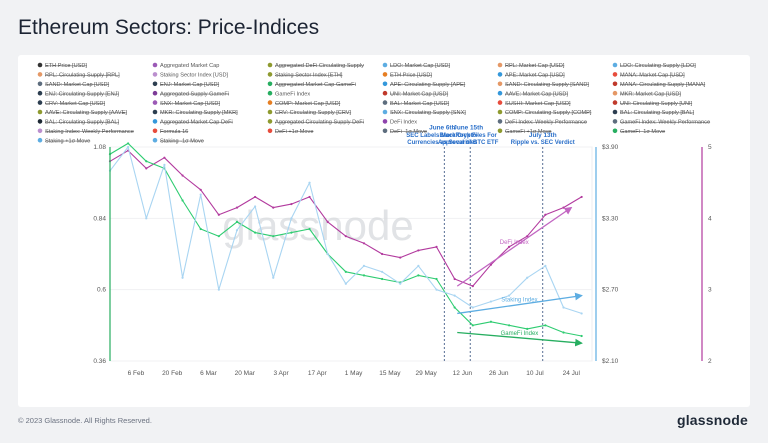 This screenshot has height=443, width=768. Describe the element at coordinates (190, 85) in the screenshot. I see `legend-label: ENJ: Market Cap [USD]` at that location.